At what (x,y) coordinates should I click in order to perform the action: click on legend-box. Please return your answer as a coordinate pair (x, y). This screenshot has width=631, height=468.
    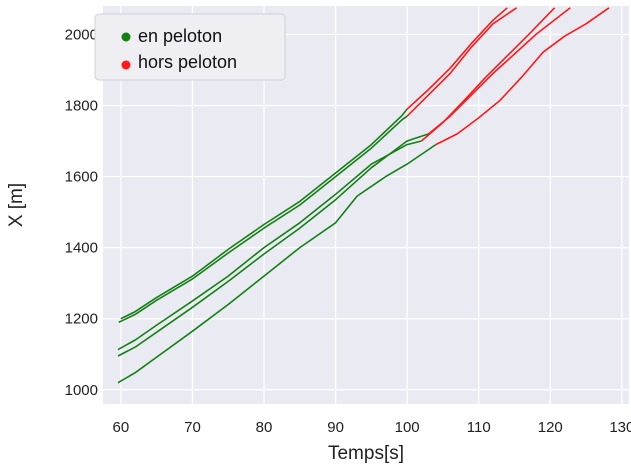
    Looking at the image, I should click on (190, 47).